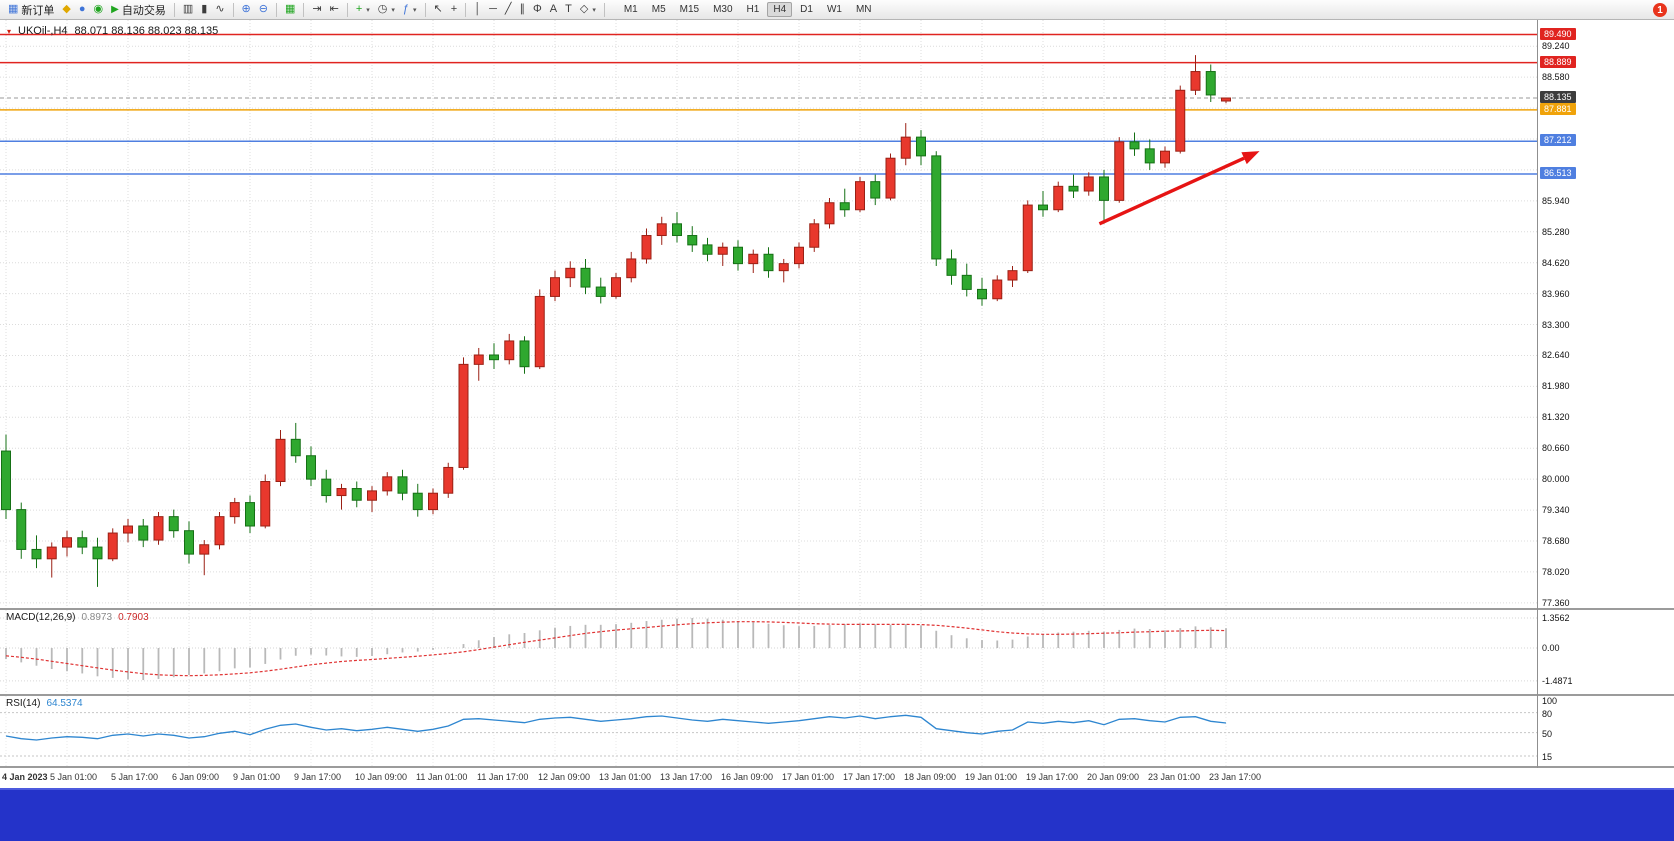 This screenshot has width=1674, height=841. Describe the element at coordinates (438, 9) in the screenshot. I see `cursor-button: ↖` at that location.